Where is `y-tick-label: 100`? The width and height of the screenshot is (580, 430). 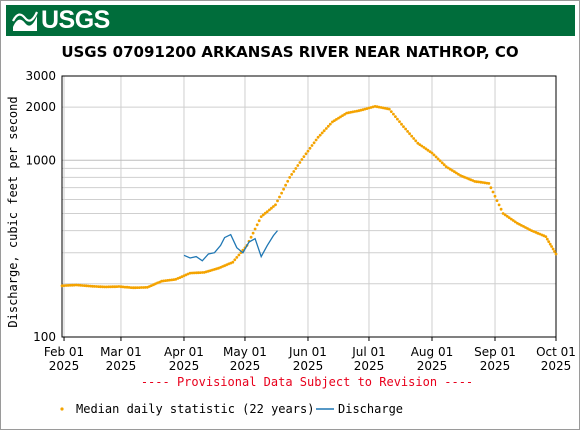 y-tick-label: 100 is located at coordinates (44, 337).